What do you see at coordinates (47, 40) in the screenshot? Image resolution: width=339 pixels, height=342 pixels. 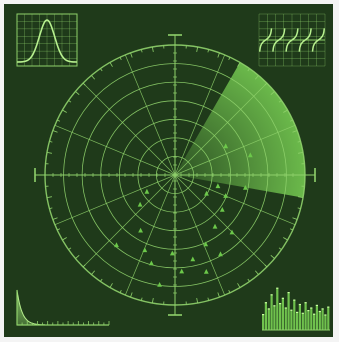 I see `gaussian-curve-widget` at bounding box center [47, 40].